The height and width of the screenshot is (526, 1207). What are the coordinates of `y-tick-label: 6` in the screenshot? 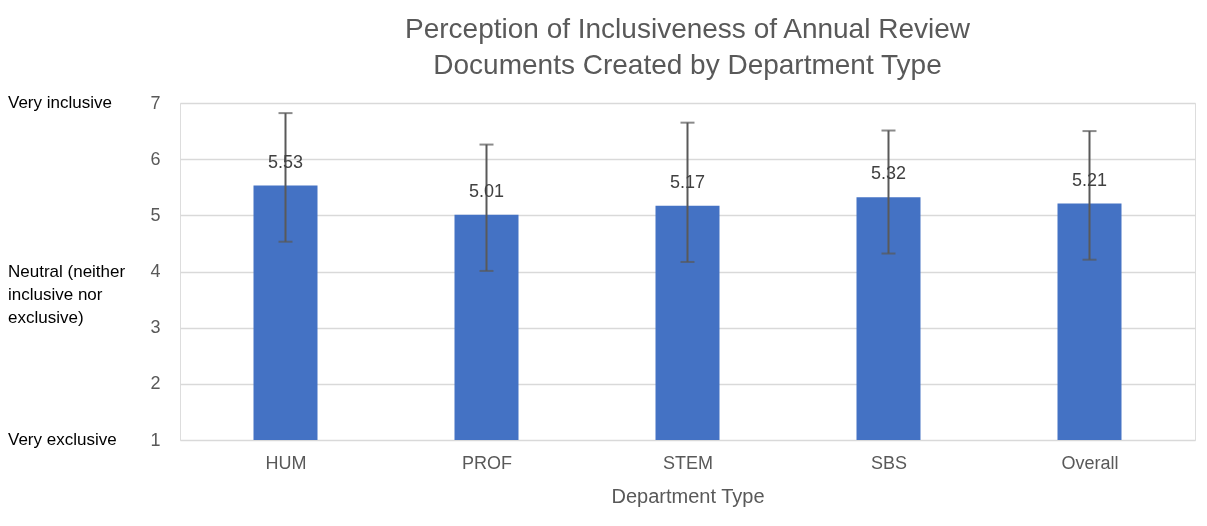 It's located at (155, 158).